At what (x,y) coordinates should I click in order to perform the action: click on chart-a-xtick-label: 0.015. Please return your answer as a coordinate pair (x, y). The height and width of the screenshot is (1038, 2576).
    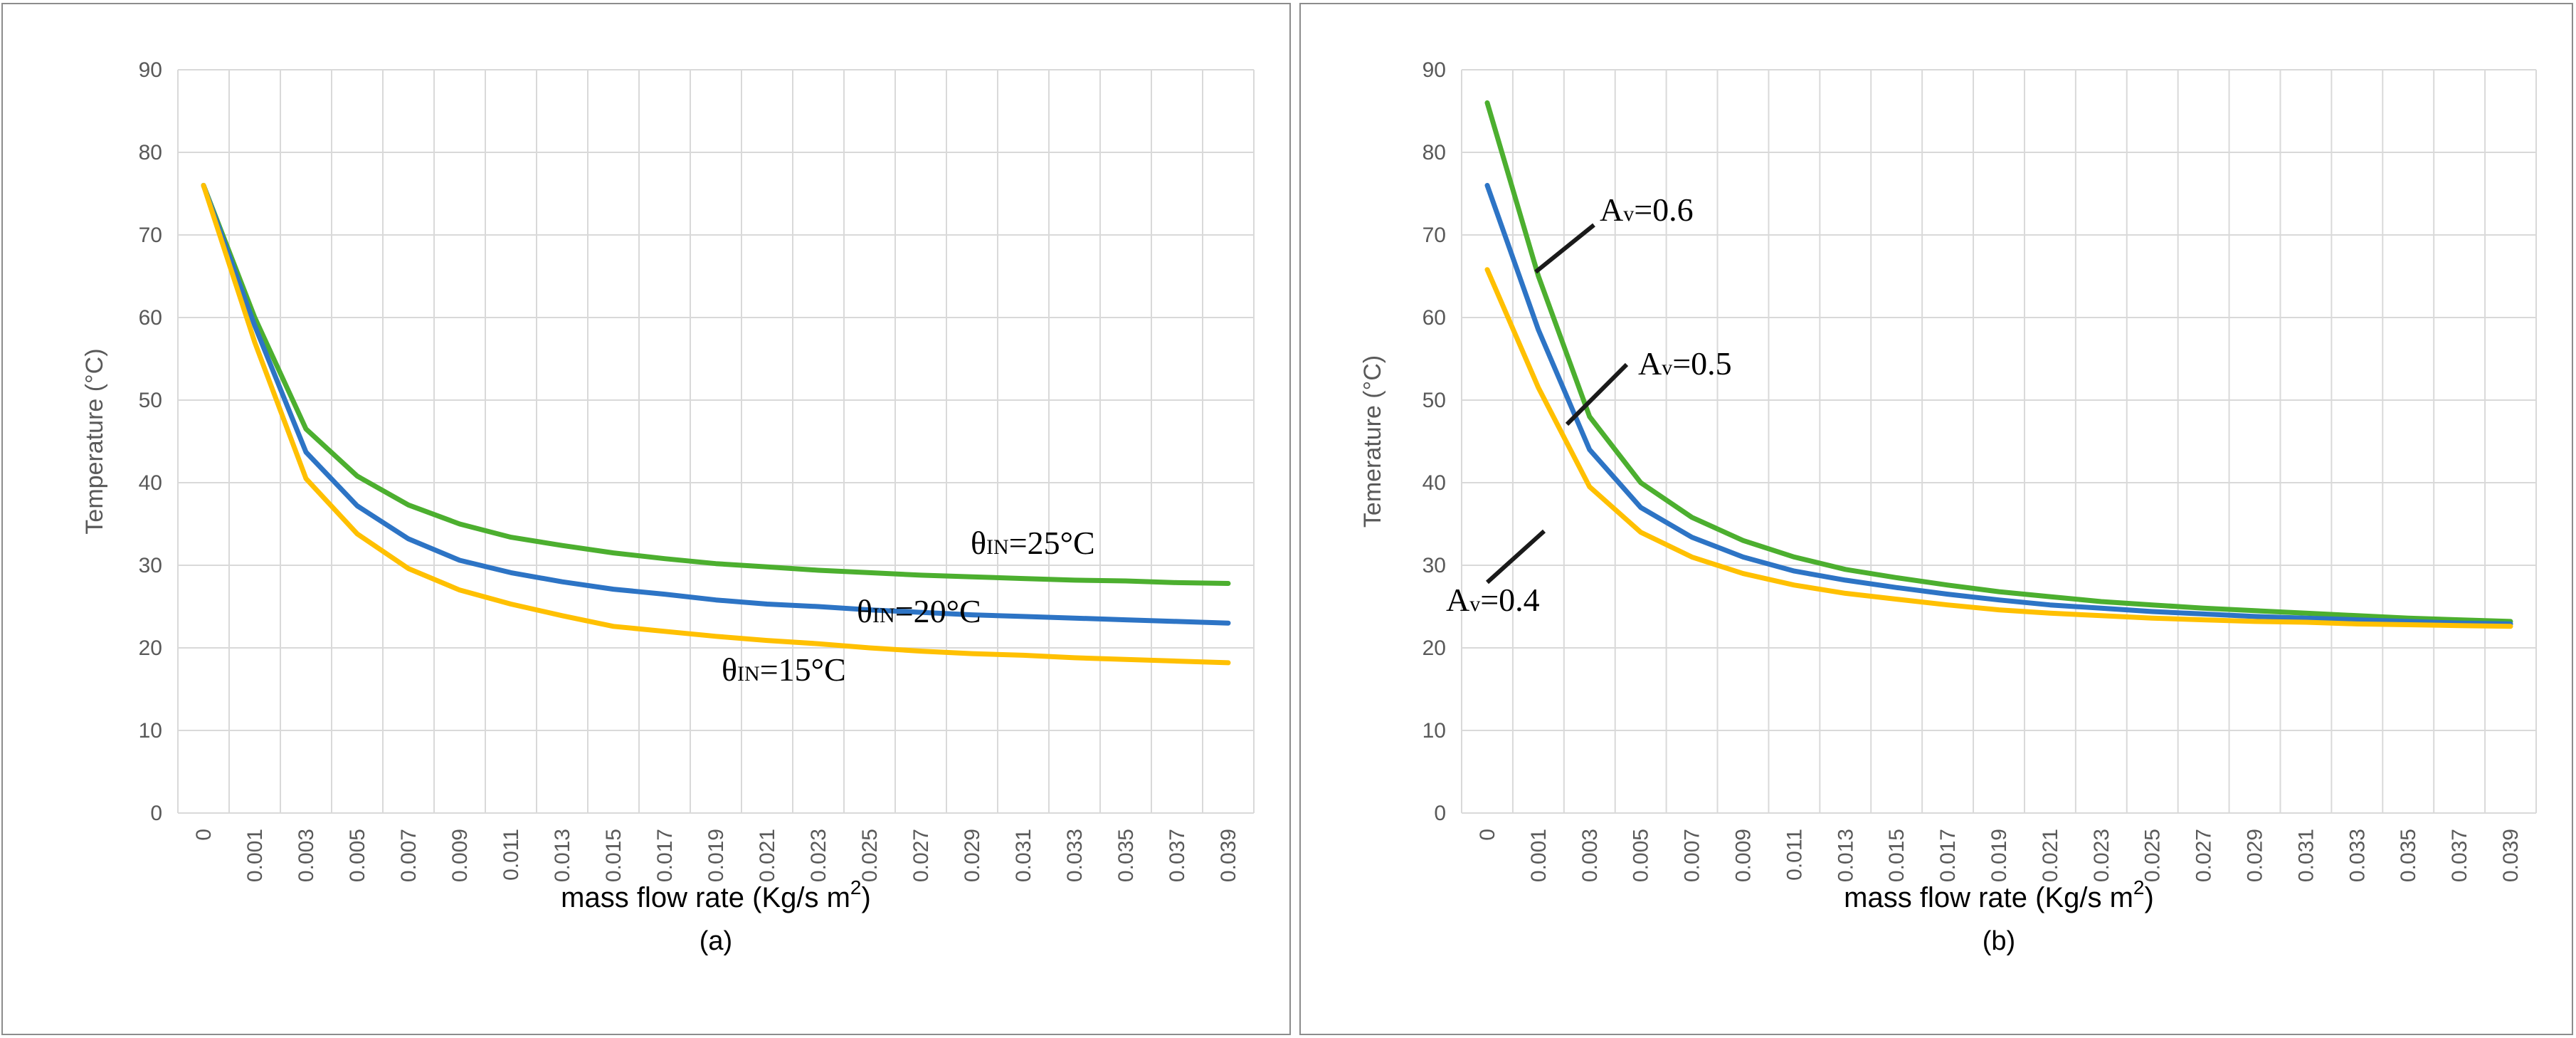
    Looking at the image, I should click on (613, 855).